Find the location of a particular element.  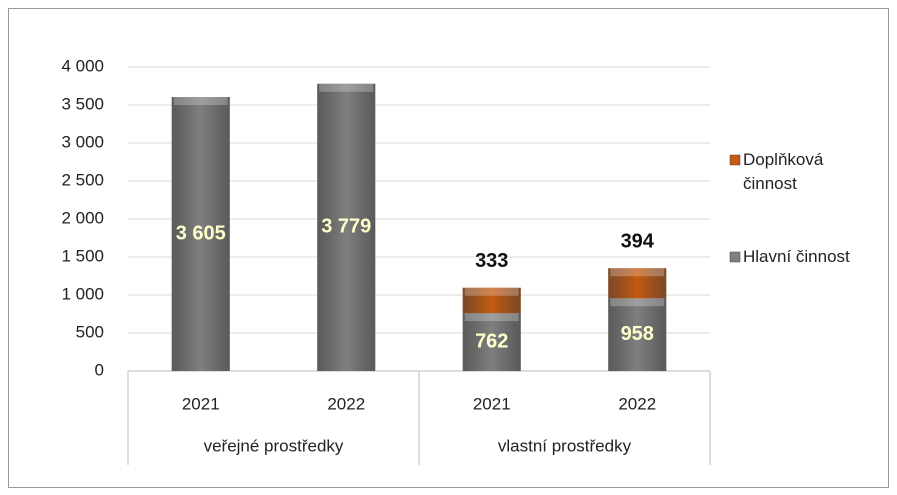

data-label: 3 605 is located at coordinates (201, 233).